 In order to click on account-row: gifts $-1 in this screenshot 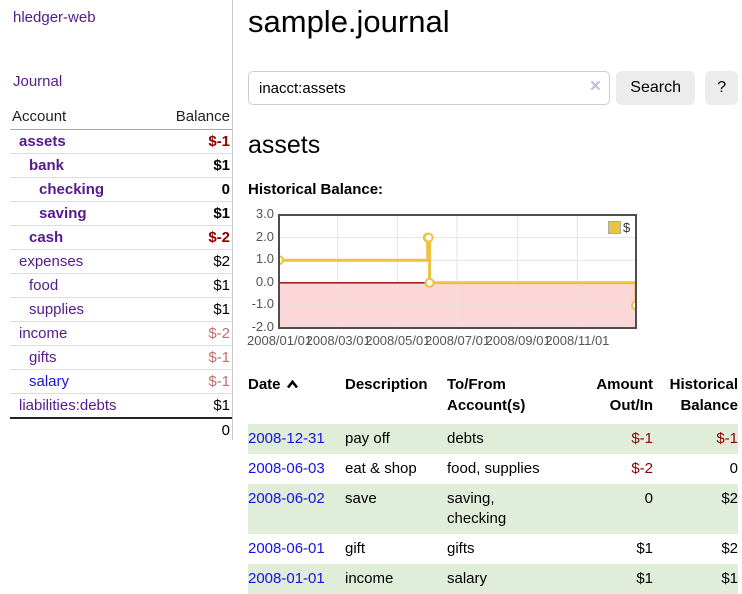, I will do `click(121, 358)`.